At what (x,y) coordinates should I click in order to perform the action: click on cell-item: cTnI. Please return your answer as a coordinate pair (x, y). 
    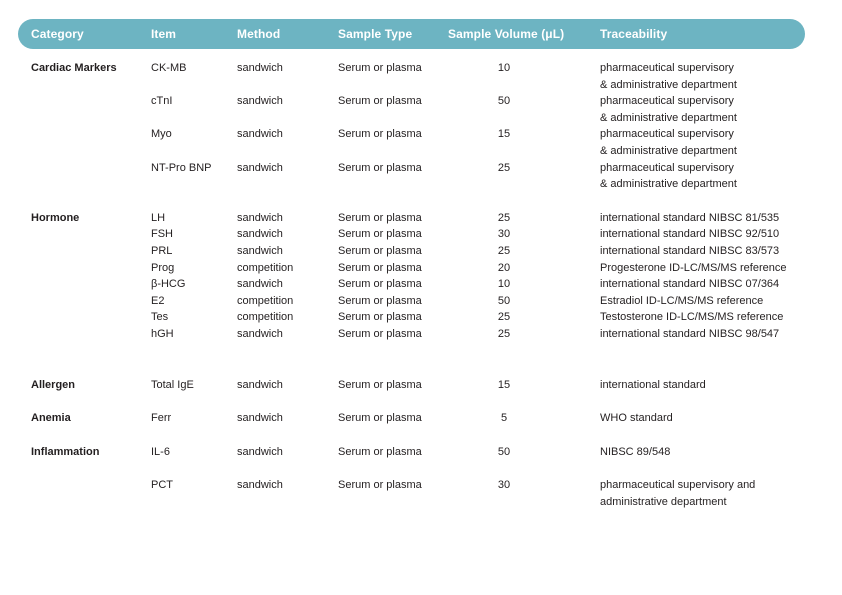
    Looking at the image, I should click on (162, 101).